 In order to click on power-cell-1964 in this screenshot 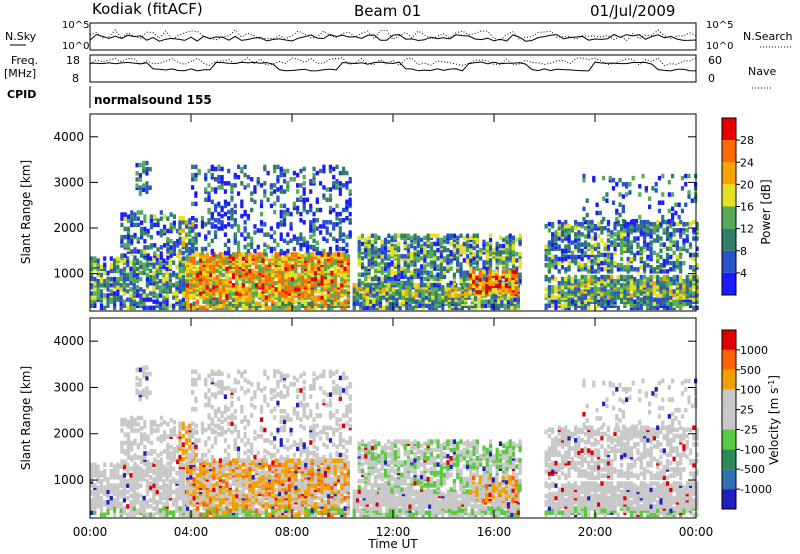, I will do `click(311, 210)`.